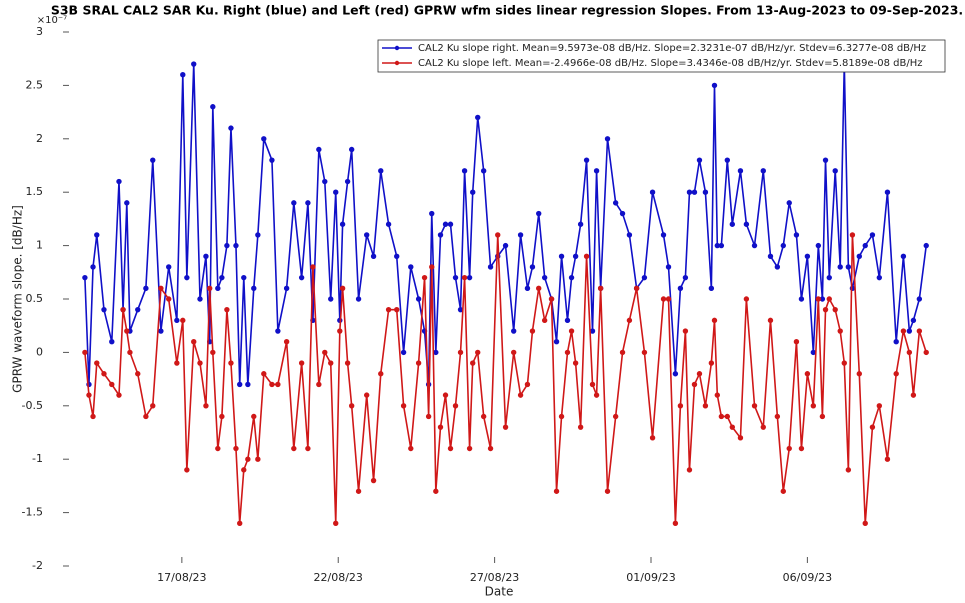 The height and width of the screenshot is (603, 965). Describe the element at coordinates (37, 458) in the screenshot. I see `y-tick-label: -1` at that location.